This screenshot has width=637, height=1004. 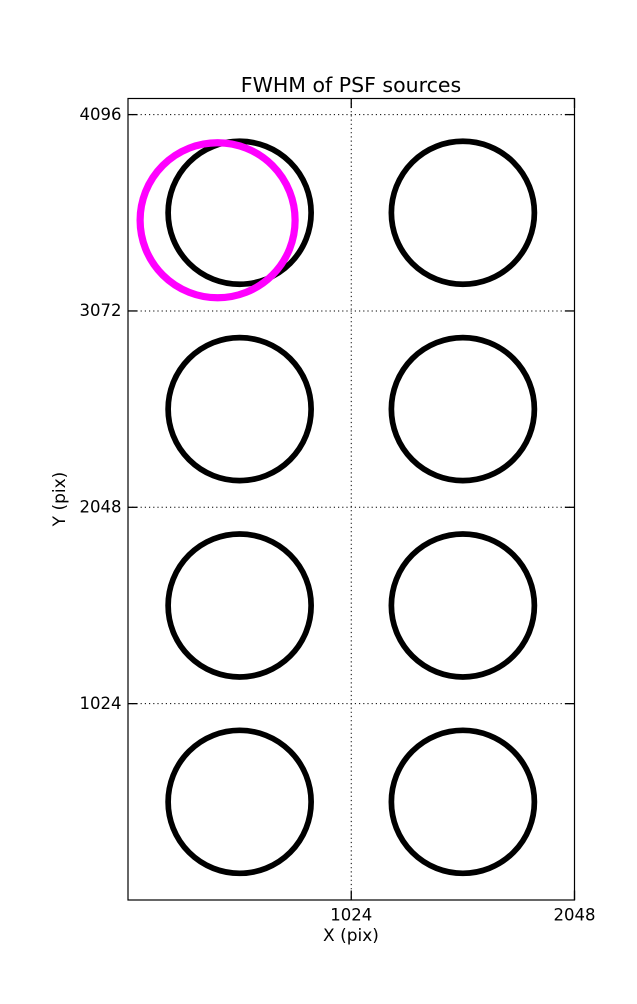 What do you see at coordinates (575, 914) in the screenshot?
I see `x-tick-label: 2048` at bounding box center [575, 914].